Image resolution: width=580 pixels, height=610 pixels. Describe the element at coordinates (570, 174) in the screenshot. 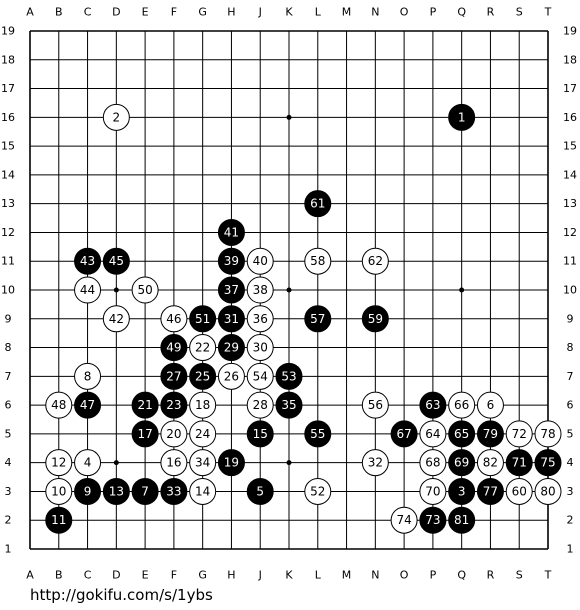

I see `row-label: 14` at that location.